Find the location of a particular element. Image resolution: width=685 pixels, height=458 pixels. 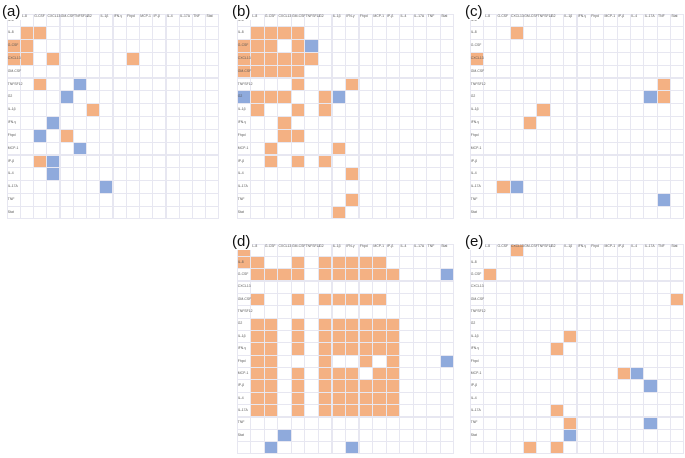

column-label: TNFSF12 is located at coordinates (313, 246).